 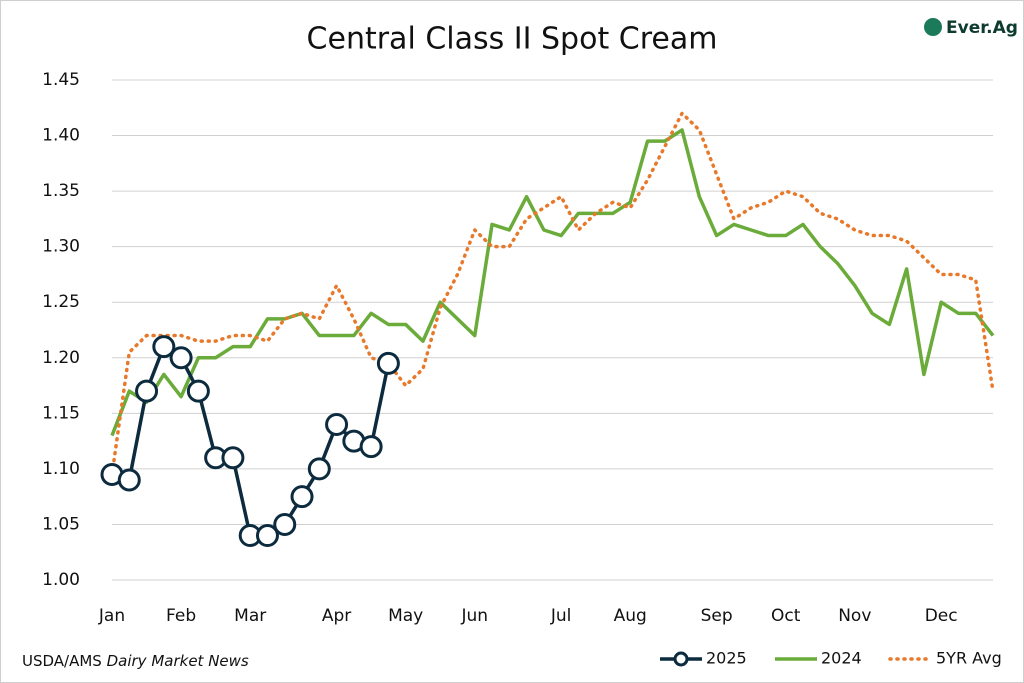 I want to click on source-text: USDA/AMS, so click(x=62, y=661).